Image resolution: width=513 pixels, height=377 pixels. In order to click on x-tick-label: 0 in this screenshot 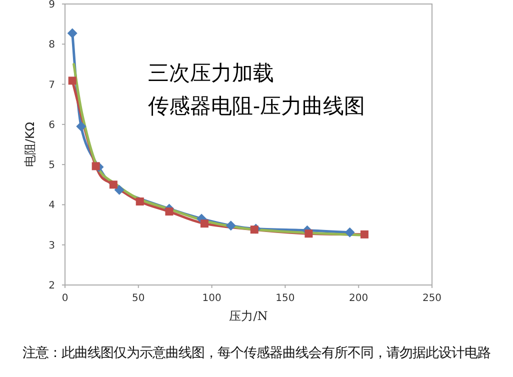, I will do `click(65, 298)`.